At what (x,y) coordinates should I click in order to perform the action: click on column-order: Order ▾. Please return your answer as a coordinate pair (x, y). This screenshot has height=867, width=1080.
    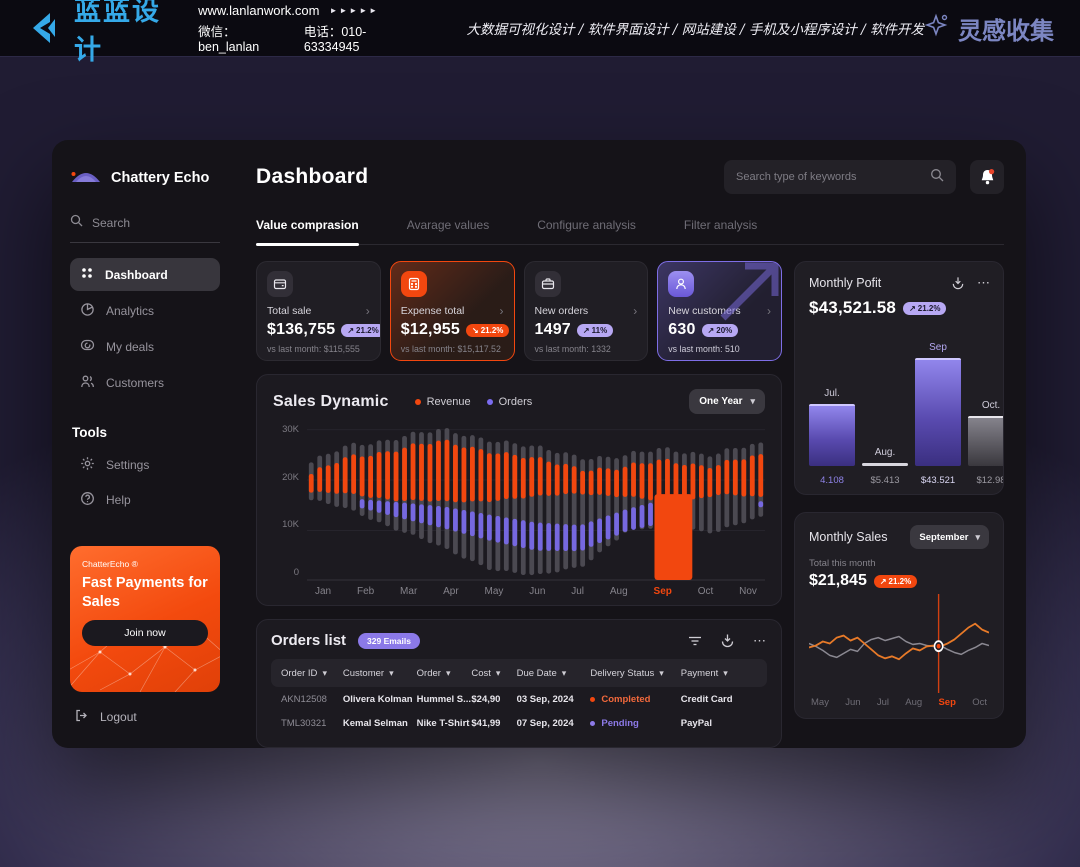
    Looking at the image, I should click on (433, 673).